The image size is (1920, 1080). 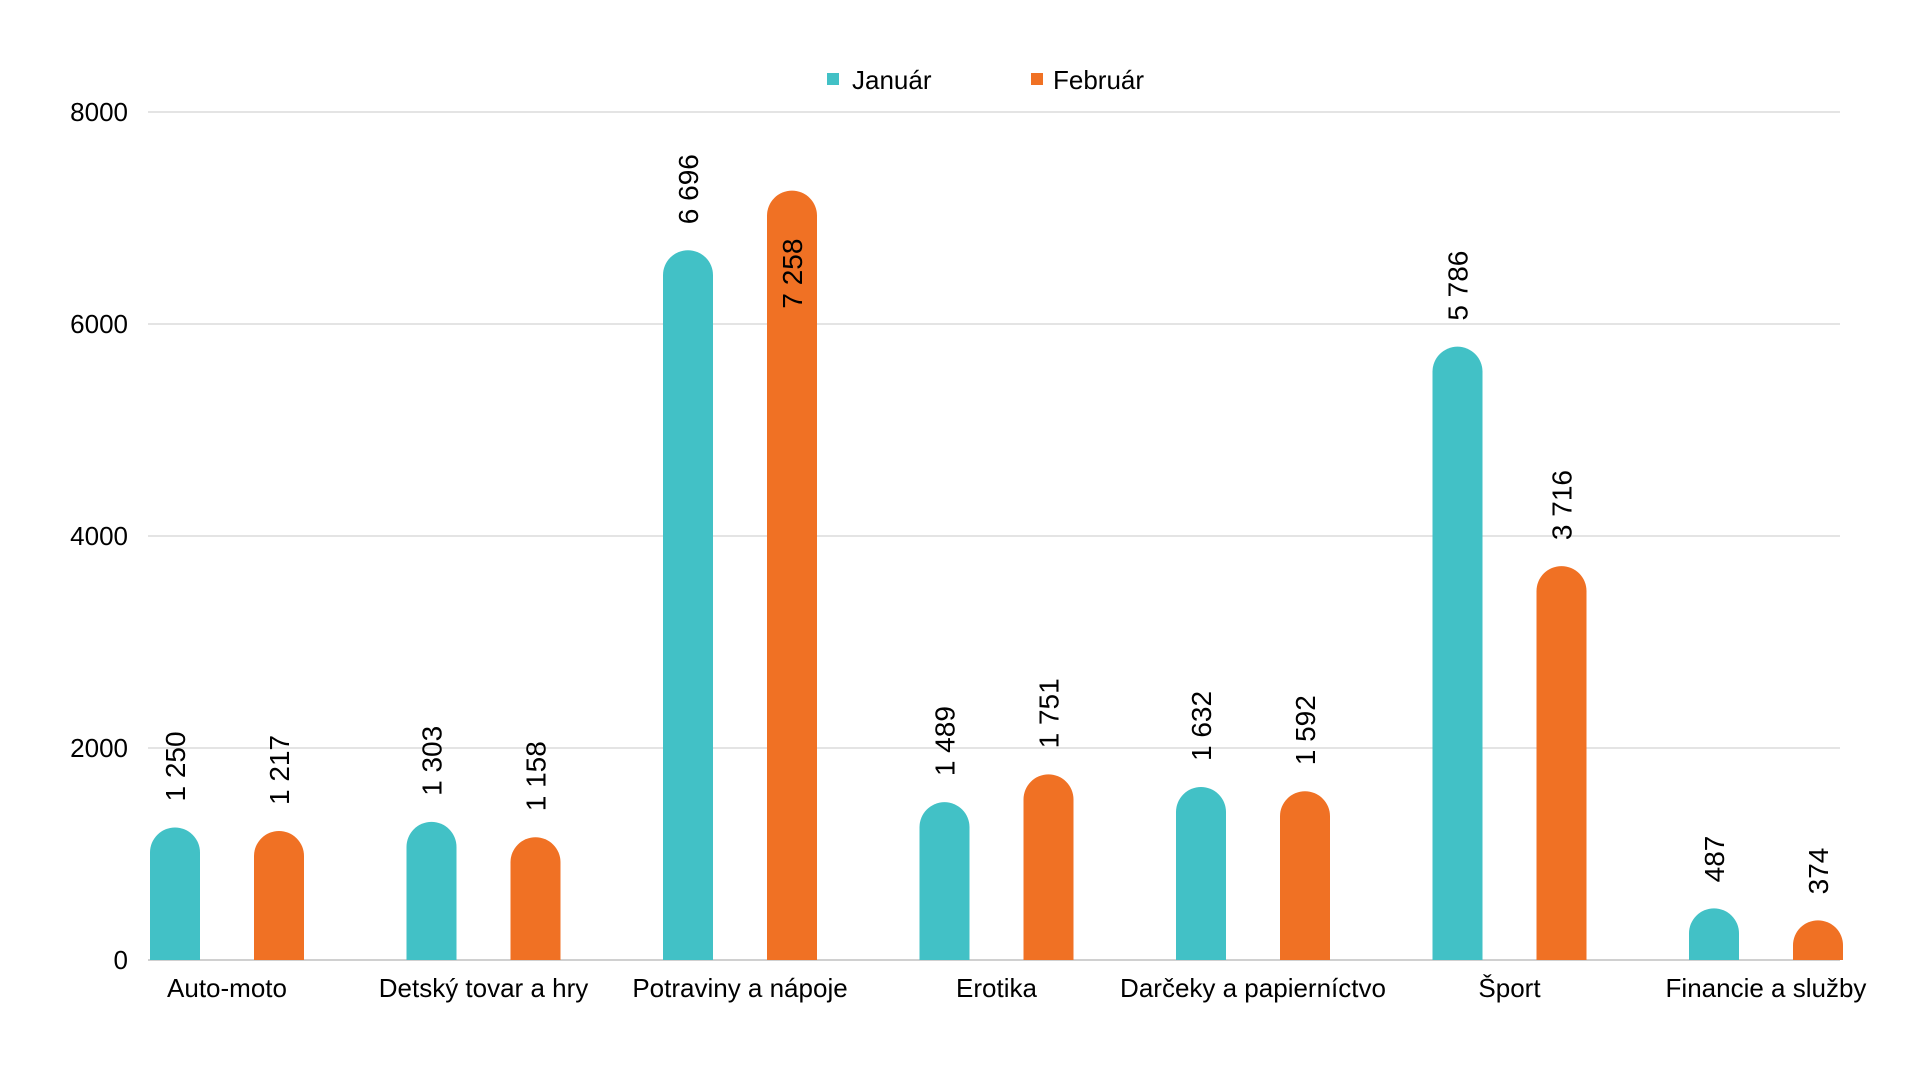 I want to click on bar-januar-financie-a-sluzby, so click(x=1714, y=934).